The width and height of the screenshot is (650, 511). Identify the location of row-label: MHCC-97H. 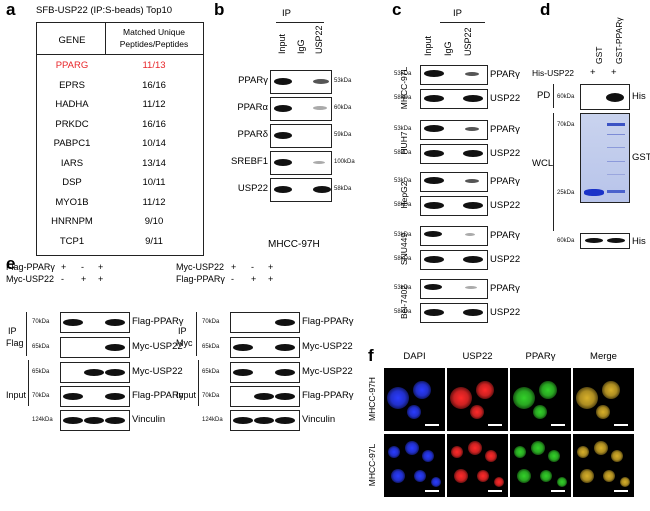
(372, 399).